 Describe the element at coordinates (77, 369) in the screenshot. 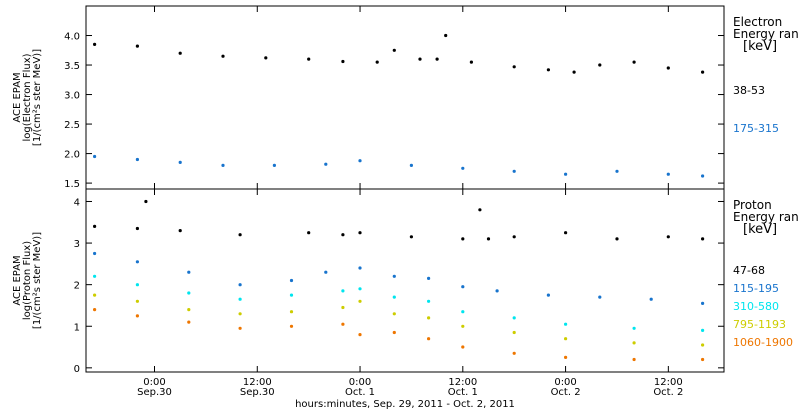

I see `y-tick-label: 0` at that location.